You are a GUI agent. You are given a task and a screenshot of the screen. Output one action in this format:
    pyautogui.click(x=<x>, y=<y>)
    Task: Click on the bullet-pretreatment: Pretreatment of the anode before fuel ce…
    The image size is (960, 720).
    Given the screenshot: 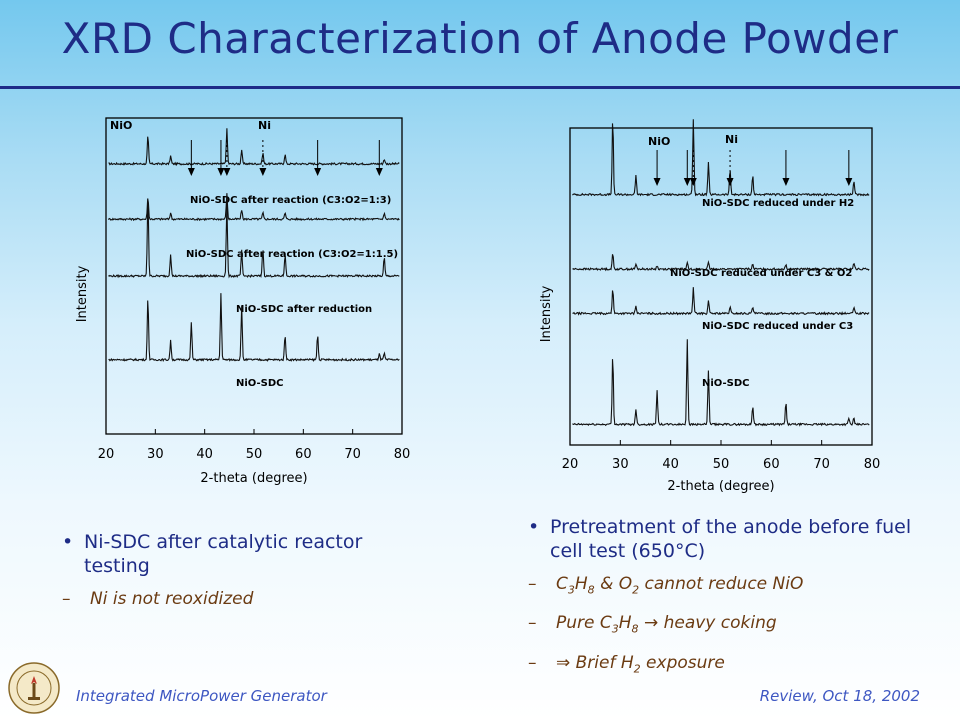 What is the action you would take?
    pyautogui.click(x=723, y=539)
    